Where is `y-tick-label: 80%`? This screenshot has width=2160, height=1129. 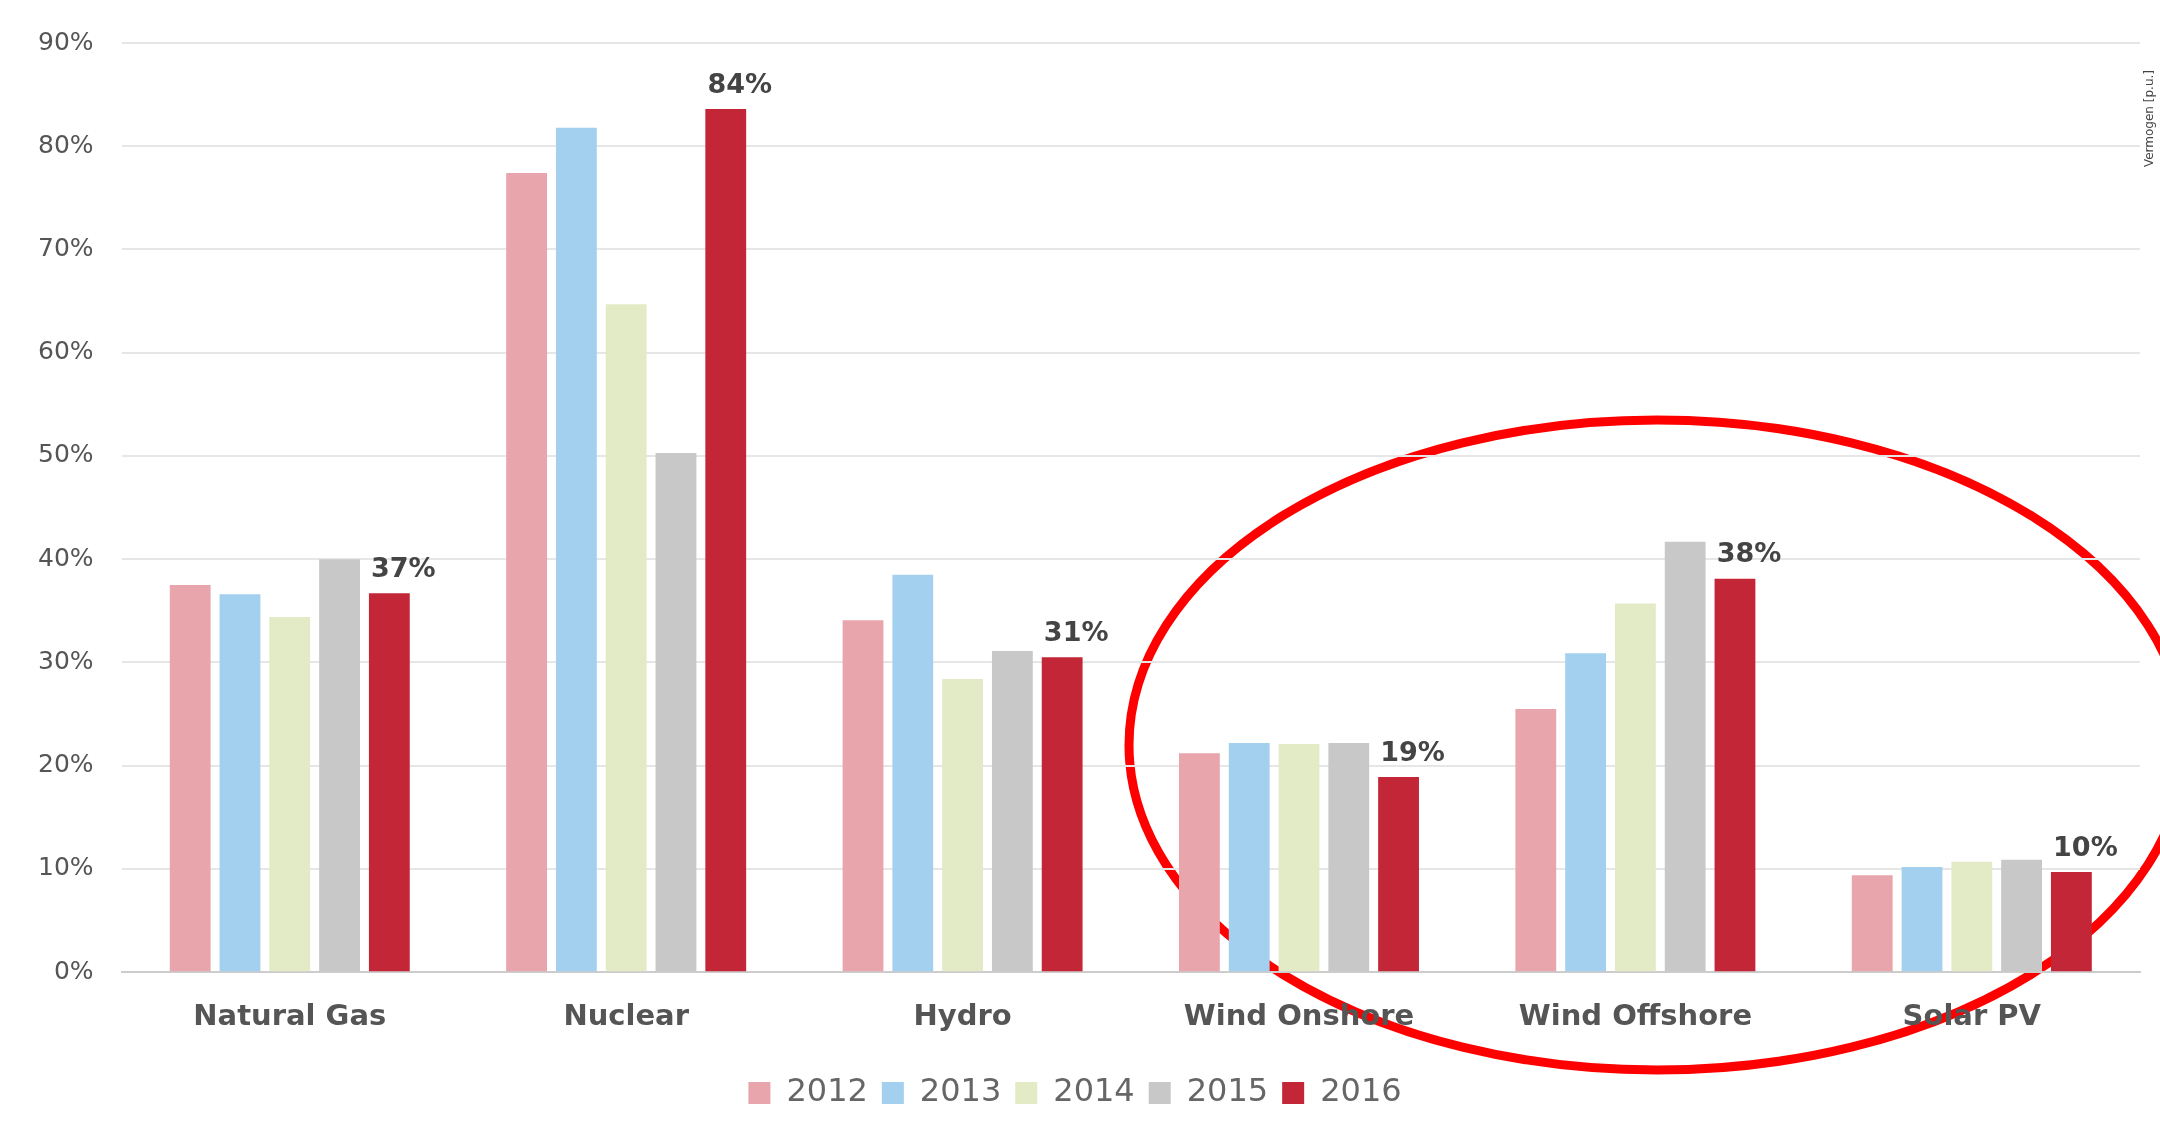
y-tick-label: 80% is located at coordinates (65, 144).